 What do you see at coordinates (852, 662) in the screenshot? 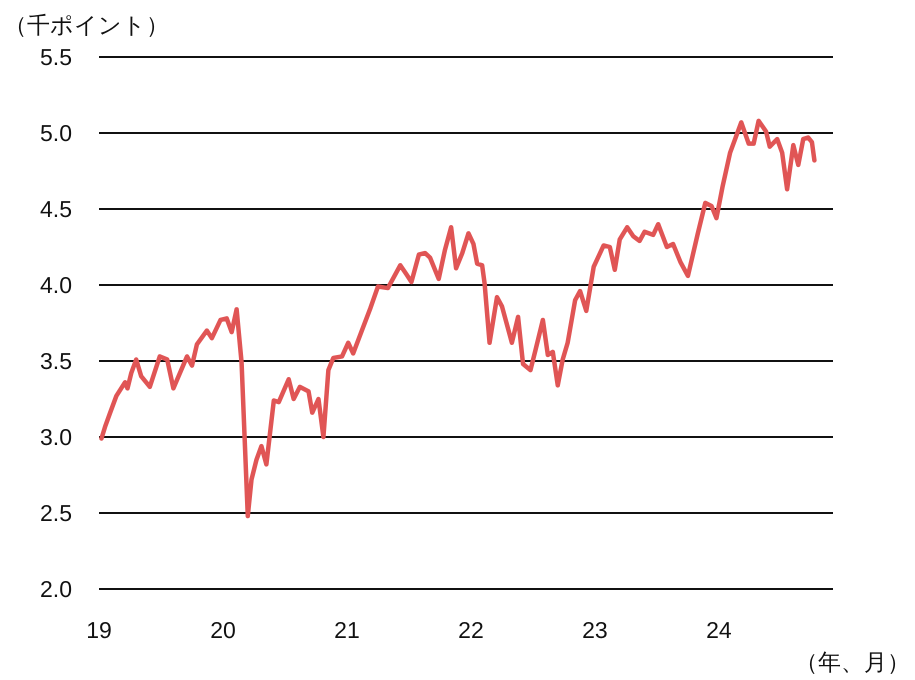
I see `x-axis-title: （年、月）` at bounding box center [852, 662].